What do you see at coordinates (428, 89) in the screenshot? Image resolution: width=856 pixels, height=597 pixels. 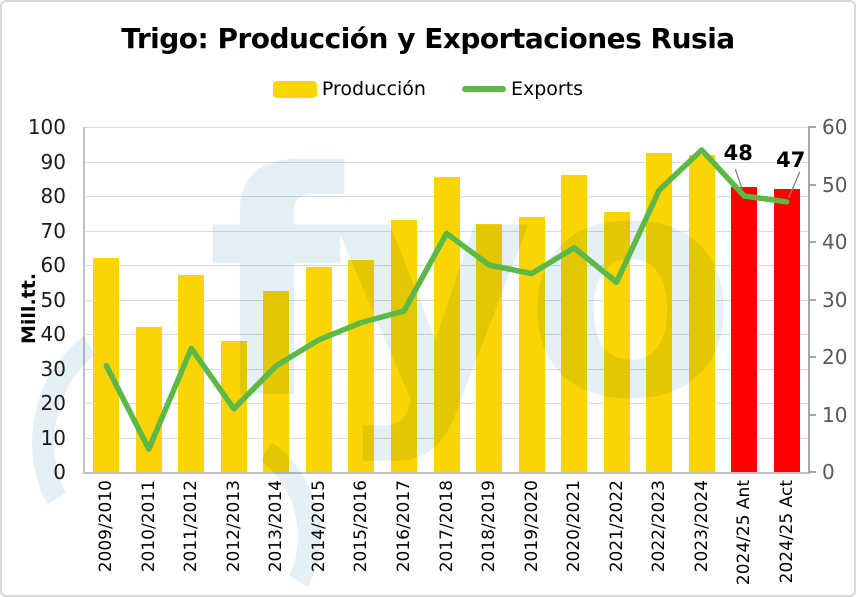 I see `legend: Producción Exports` at bounding box center [428, 89].